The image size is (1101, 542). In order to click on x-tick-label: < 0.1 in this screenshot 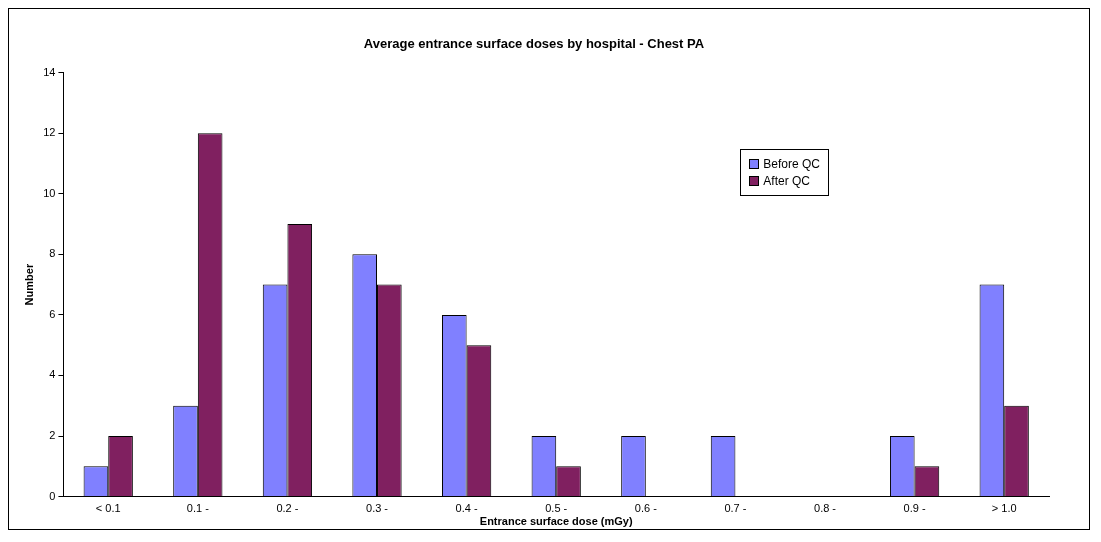, I will do `click(108, 508)`.